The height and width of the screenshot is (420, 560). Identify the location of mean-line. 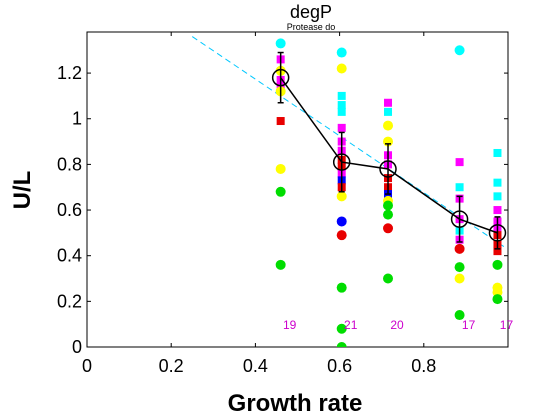
(389, 155).